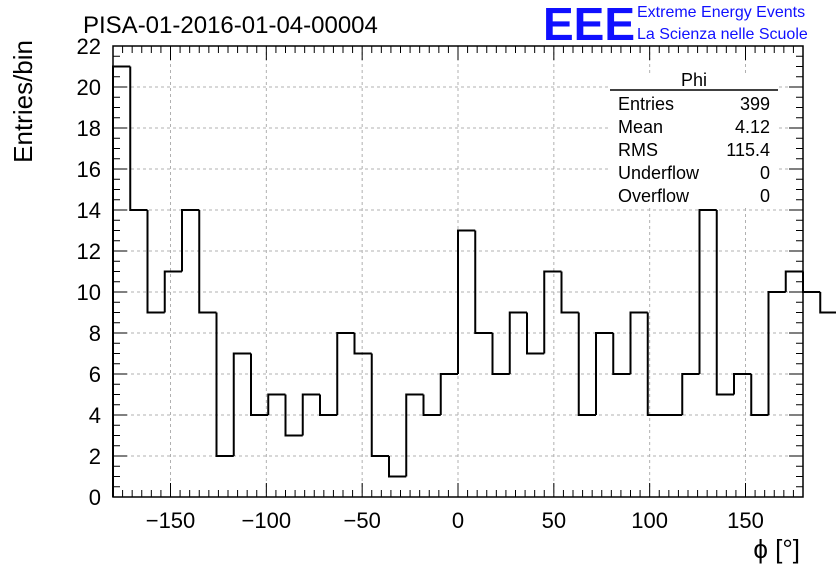 The height and width of the screenshot is (572, 836). Describe the element at coordinates (748, 150) in the screenshot. I see `stats-row-value: 115.4` at that location.